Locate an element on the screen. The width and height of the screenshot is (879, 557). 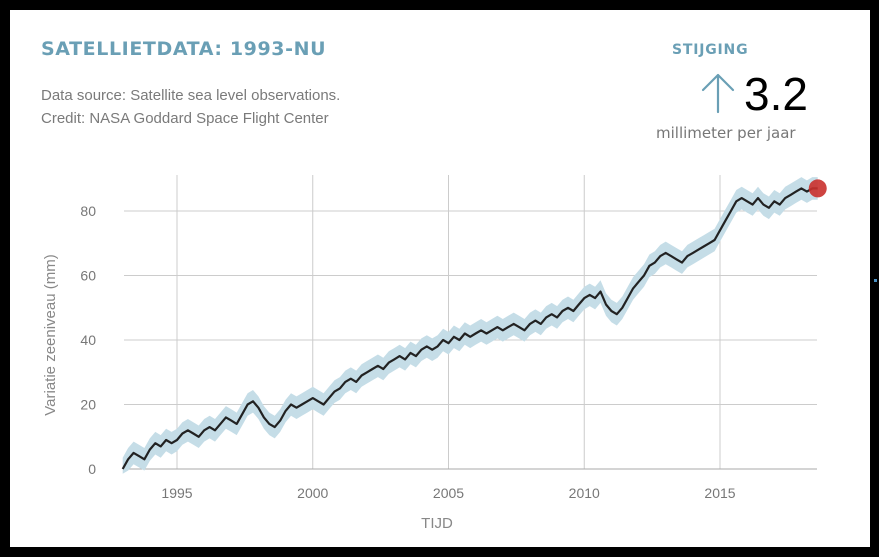
y-tick-label: 40 is located at coordinates (88, 340).